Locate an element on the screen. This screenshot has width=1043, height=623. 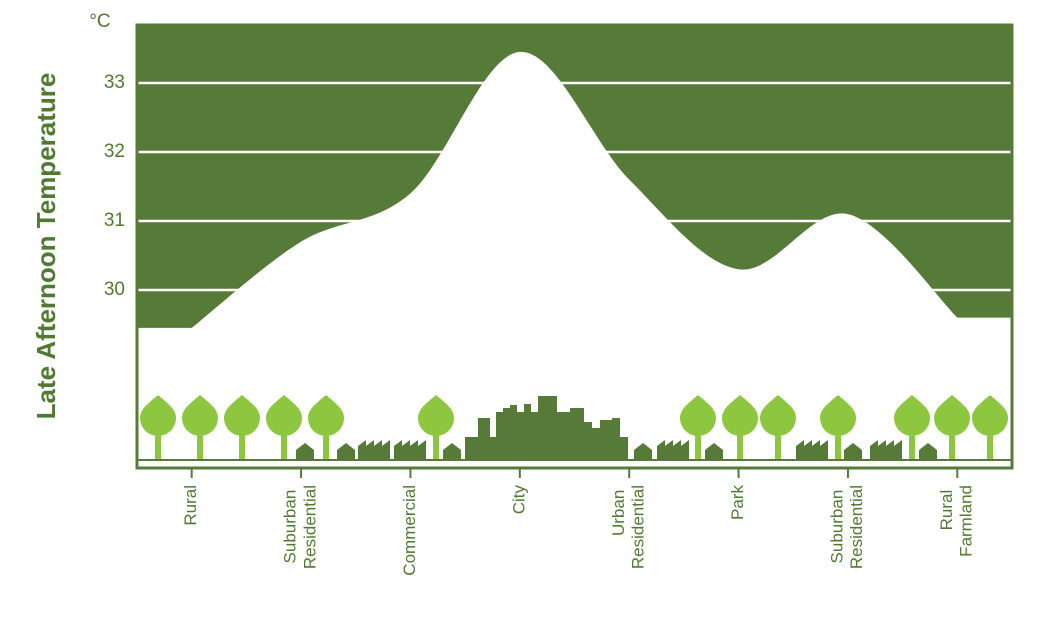
x-tick-label: Urban Residential is located at coordinates (628, 527).